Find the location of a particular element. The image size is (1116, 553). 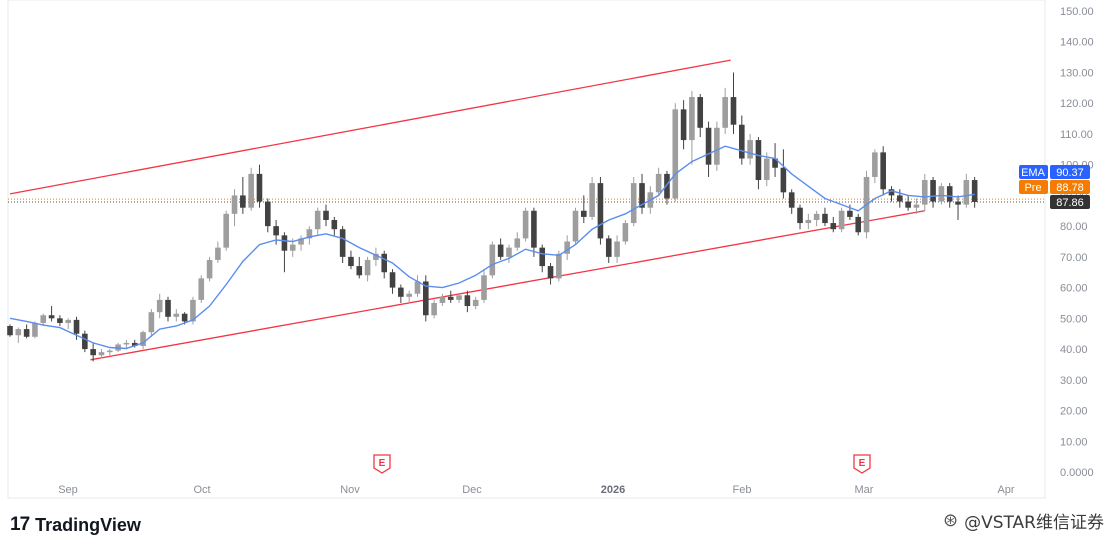

tradingview-logo: 17 TradingView is located at coordinates (75, 525).